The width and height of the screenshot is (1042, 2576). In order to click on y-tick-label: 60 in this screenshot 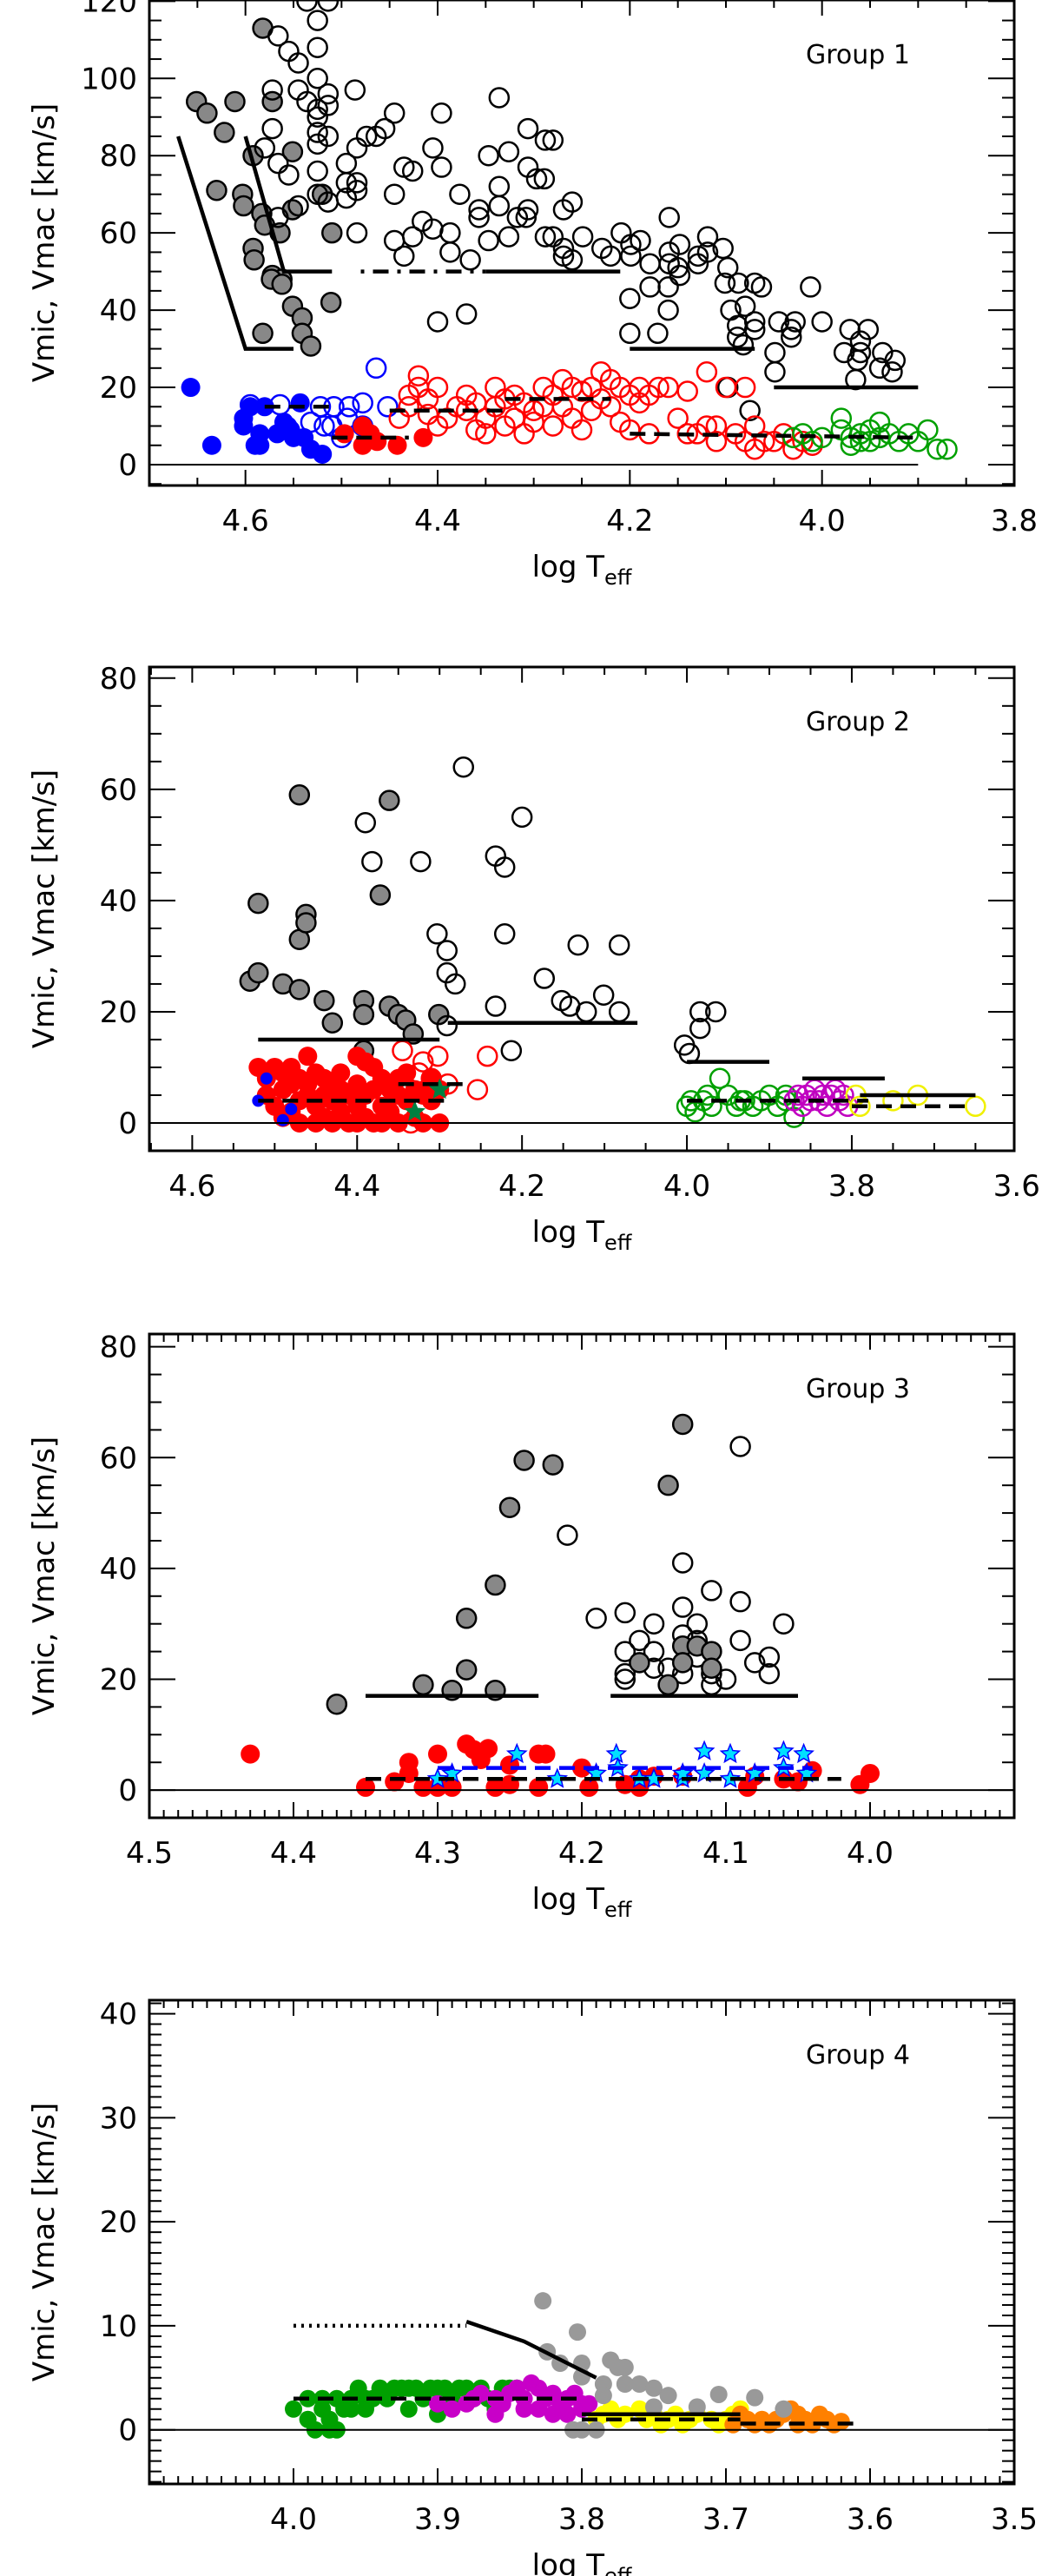, I will do `click(118, 234)`.